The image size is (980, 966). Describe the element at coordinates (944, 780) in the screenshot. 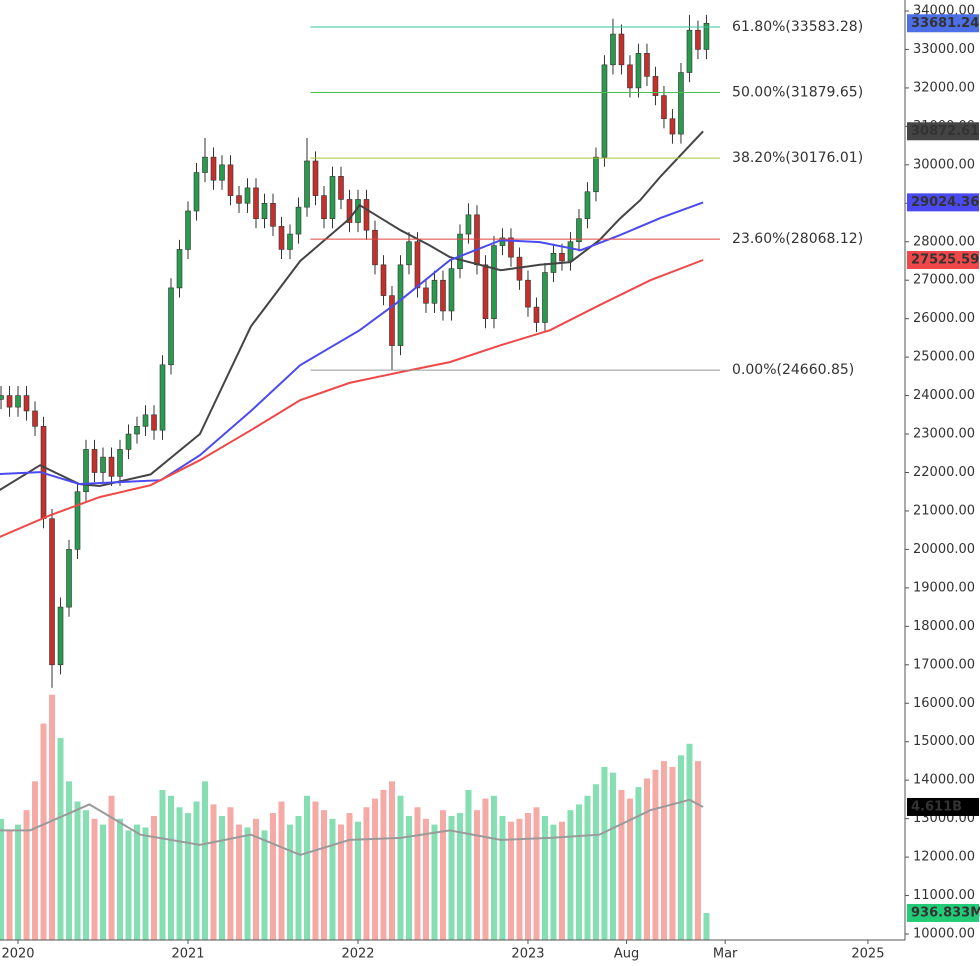

I see `y-tick-label: 14000.00` at that location.